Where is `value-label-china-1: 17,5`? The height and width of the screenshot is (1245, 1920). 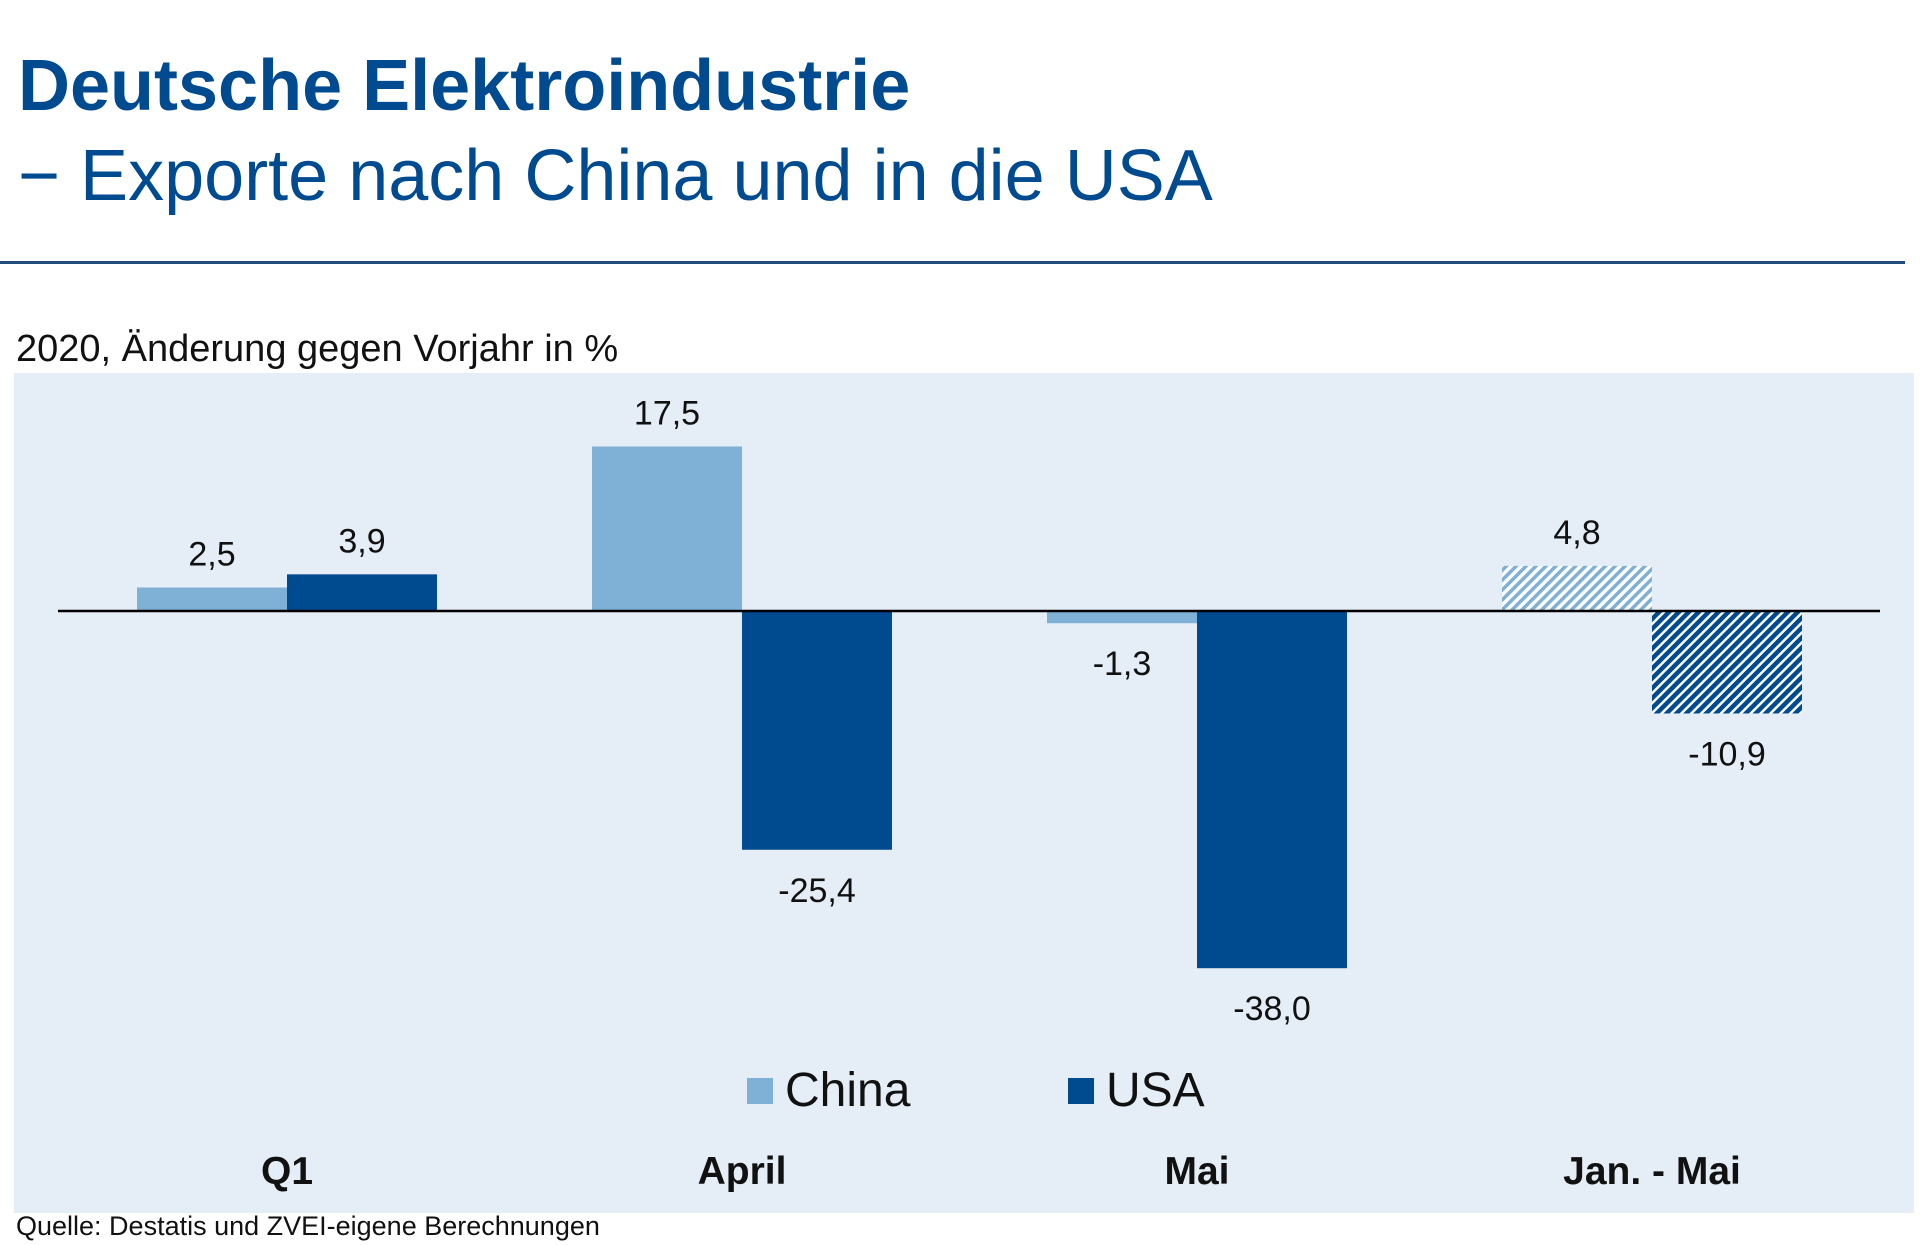
value-label-china-1: 17,5 is located at coordinates (667, 414).